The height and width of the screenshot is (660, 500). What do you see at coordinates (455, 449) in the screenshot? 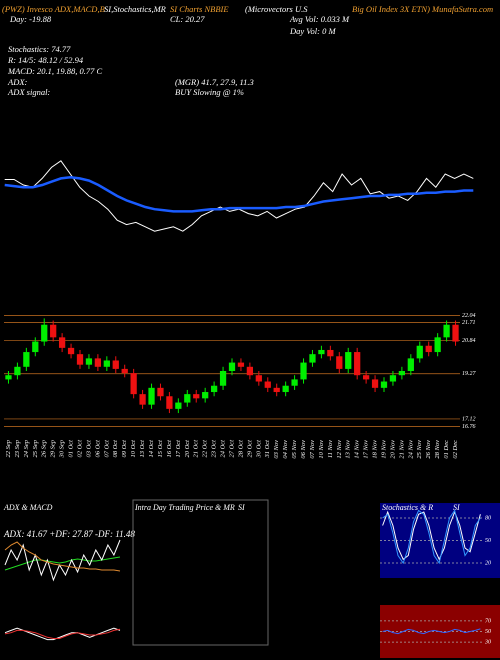
I see `x-tick-label: 02 Dec` at bounding box center [455, 449].